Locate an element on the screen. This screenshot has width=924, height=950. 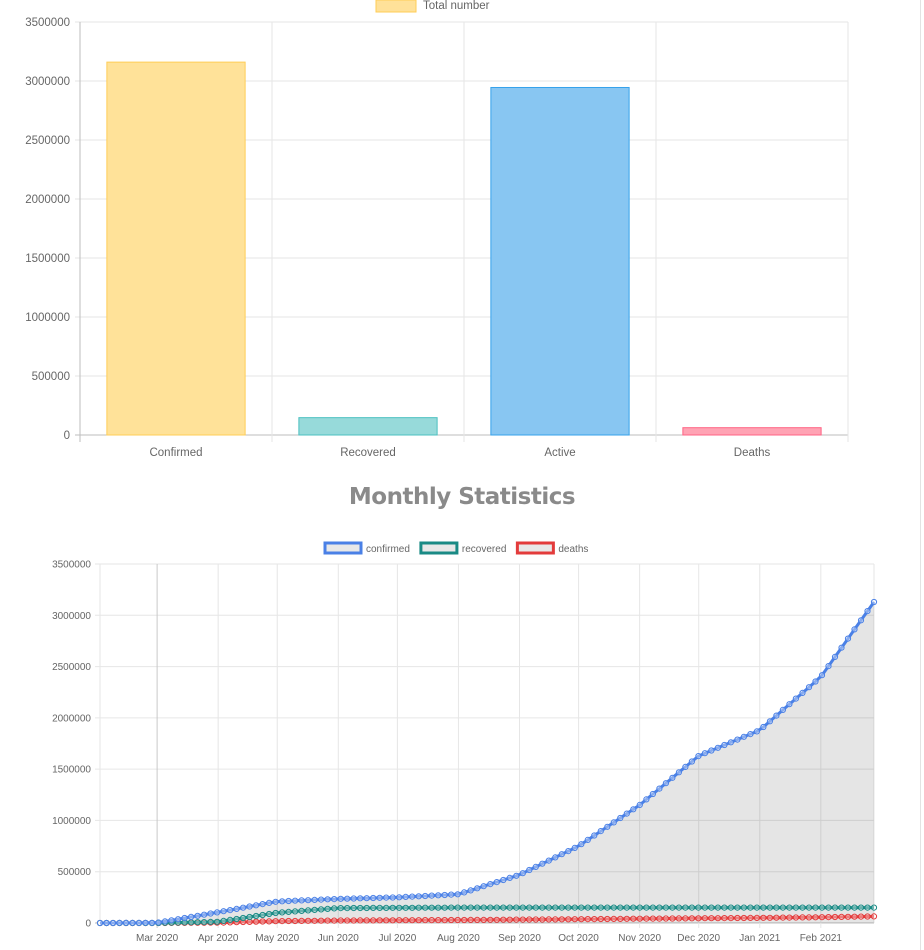
line-x-tick-label: May 2020 is located at coordinates (277, 938).